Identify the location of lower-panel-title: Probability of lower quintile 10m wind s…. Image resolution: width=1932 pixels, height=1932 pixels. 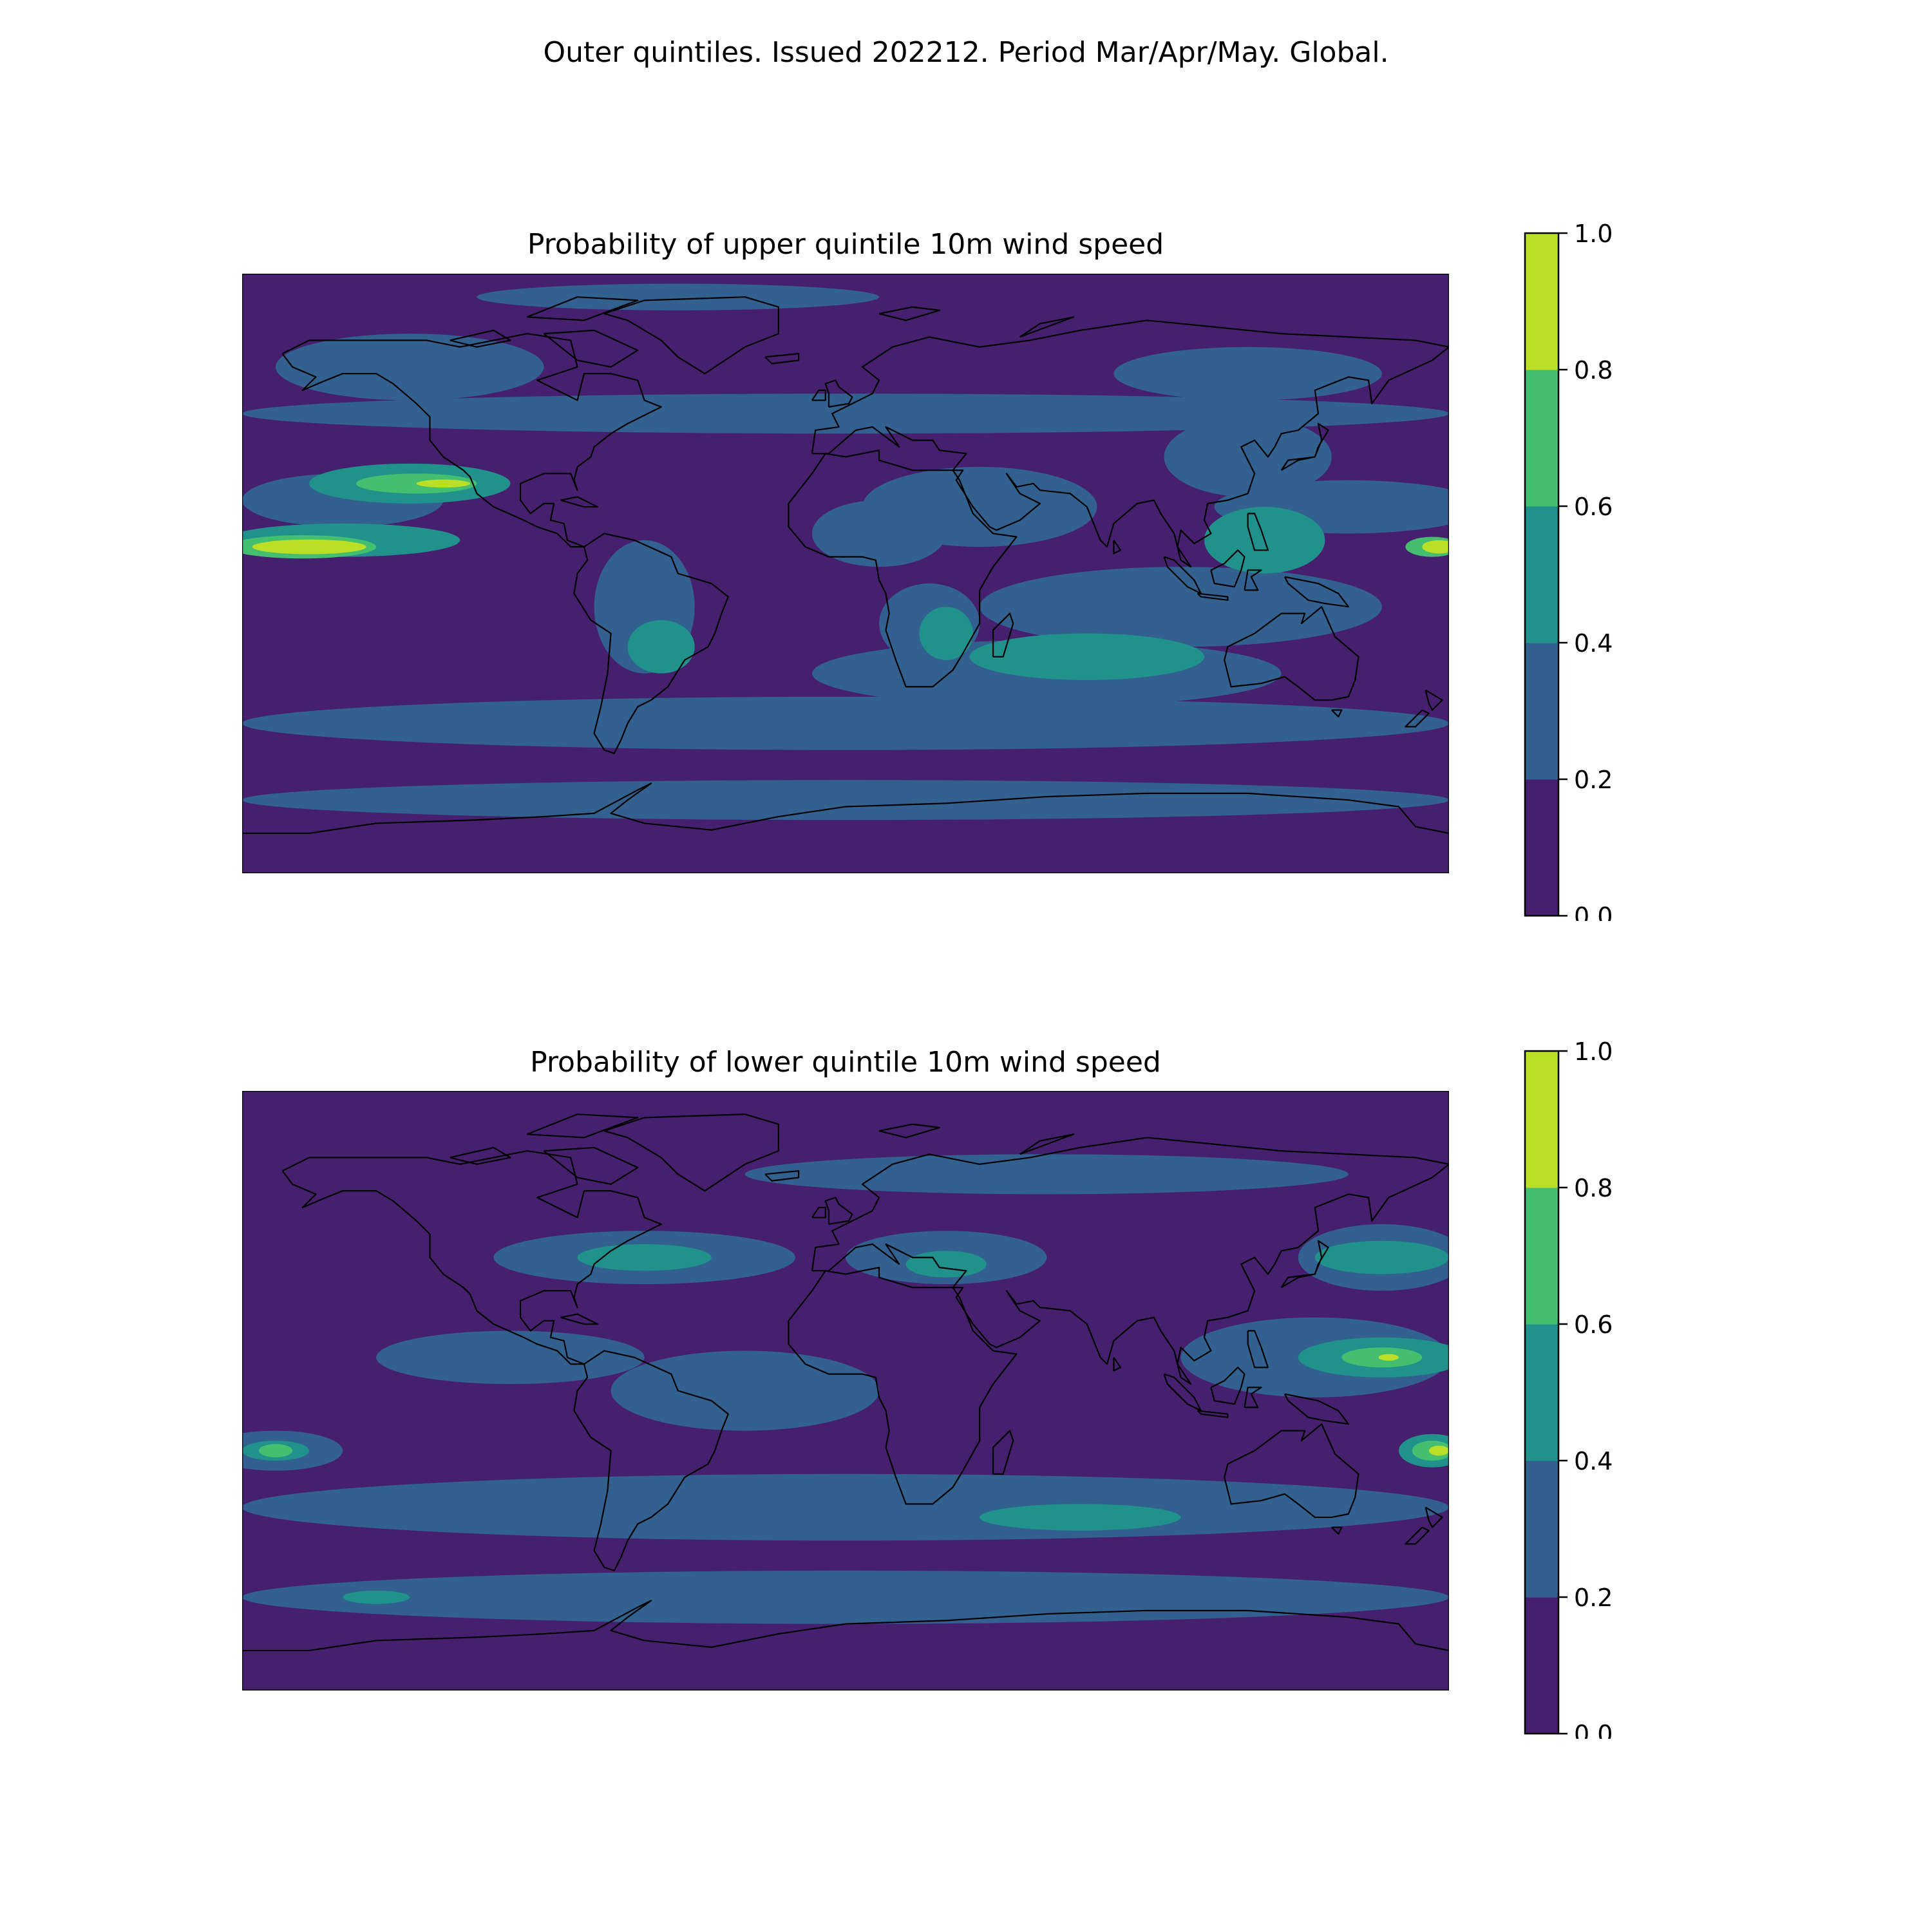
(846, 1062).